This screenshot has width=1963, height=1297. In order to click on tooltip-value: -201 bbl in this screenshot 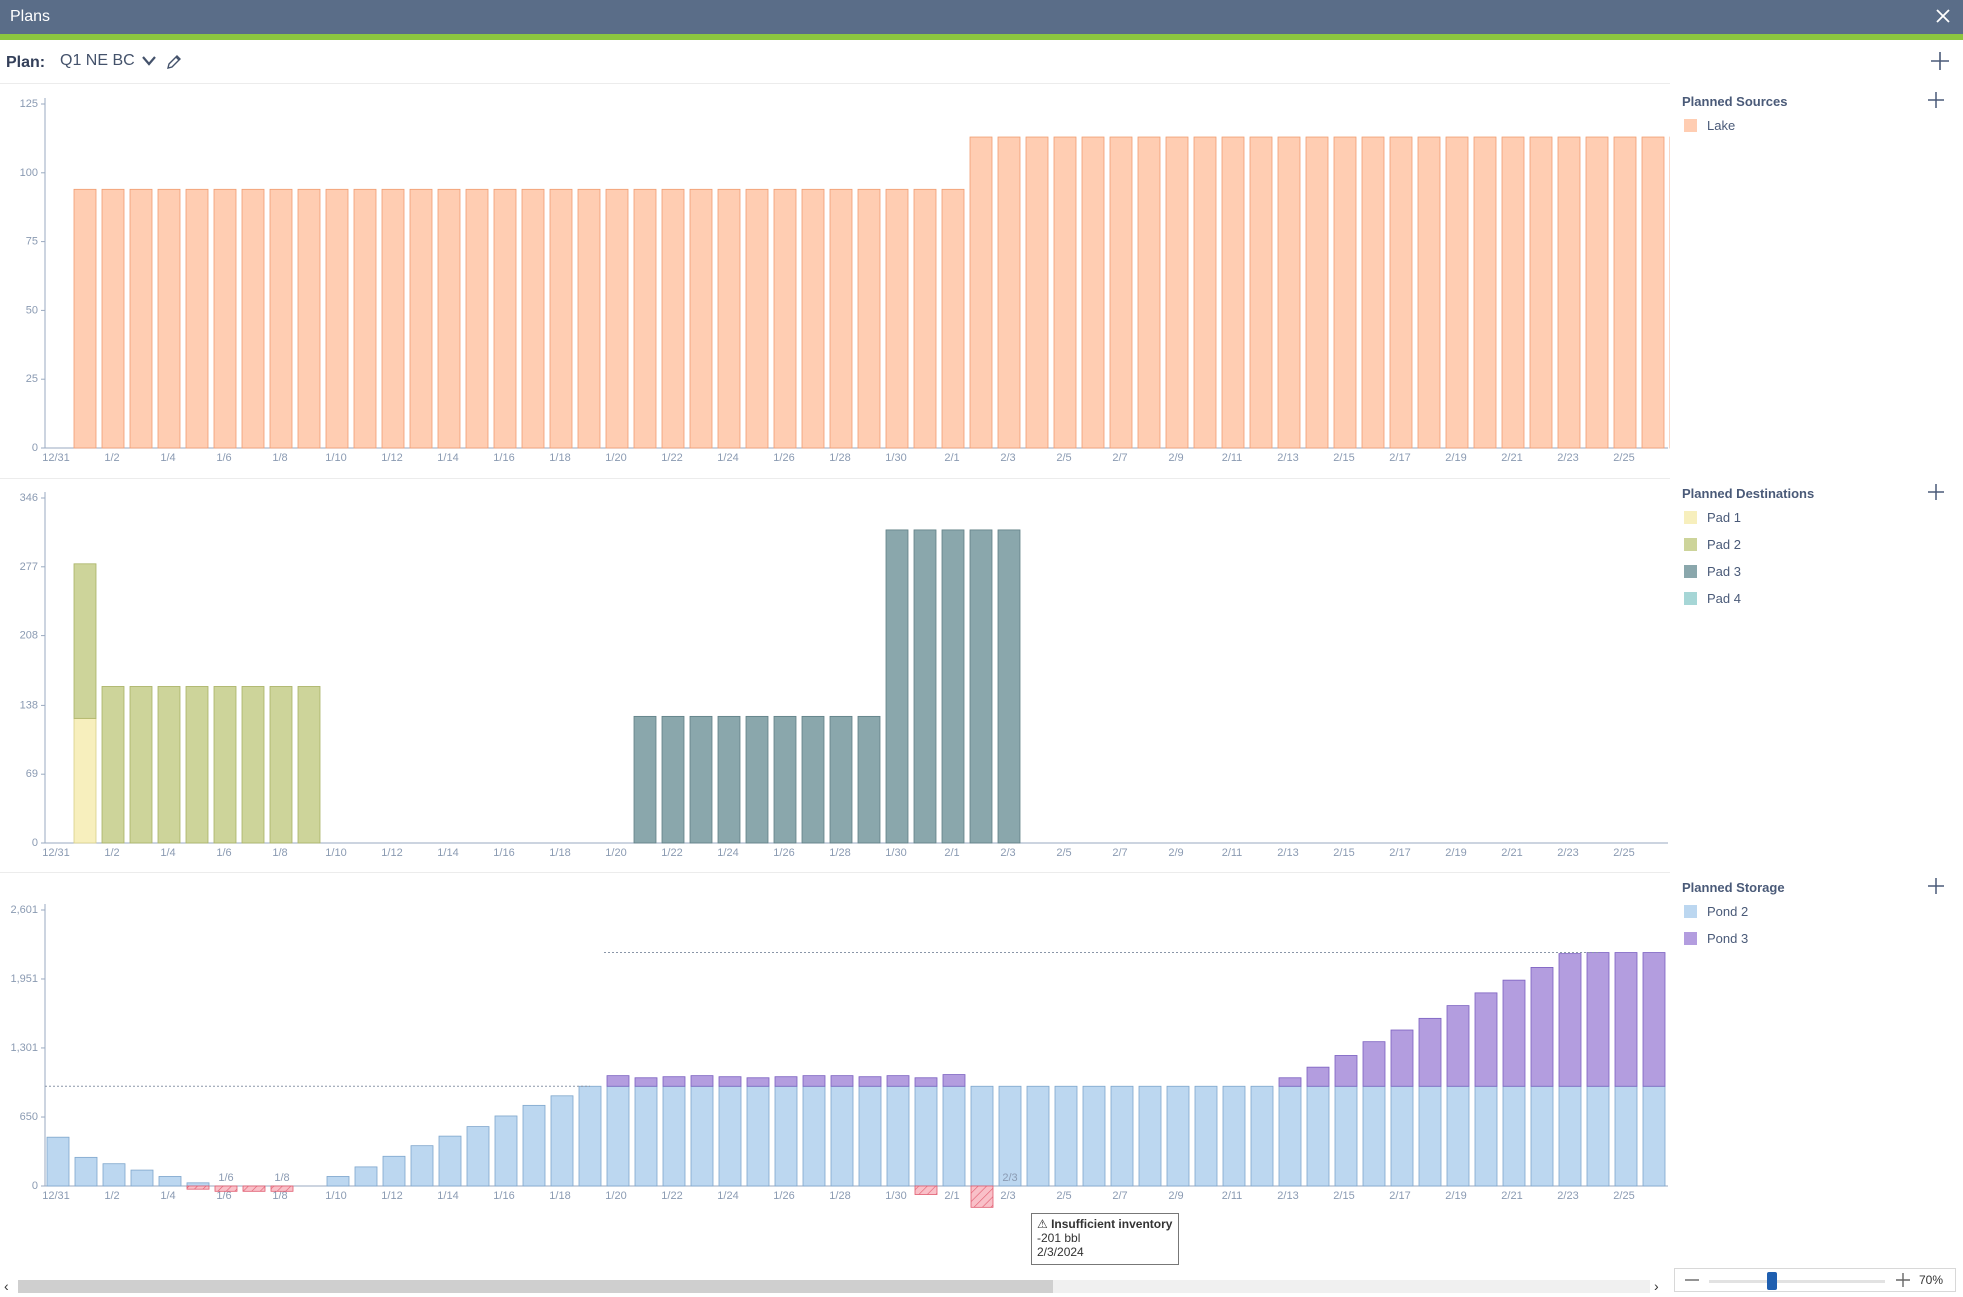, I will do `click(1059, 1238)`.